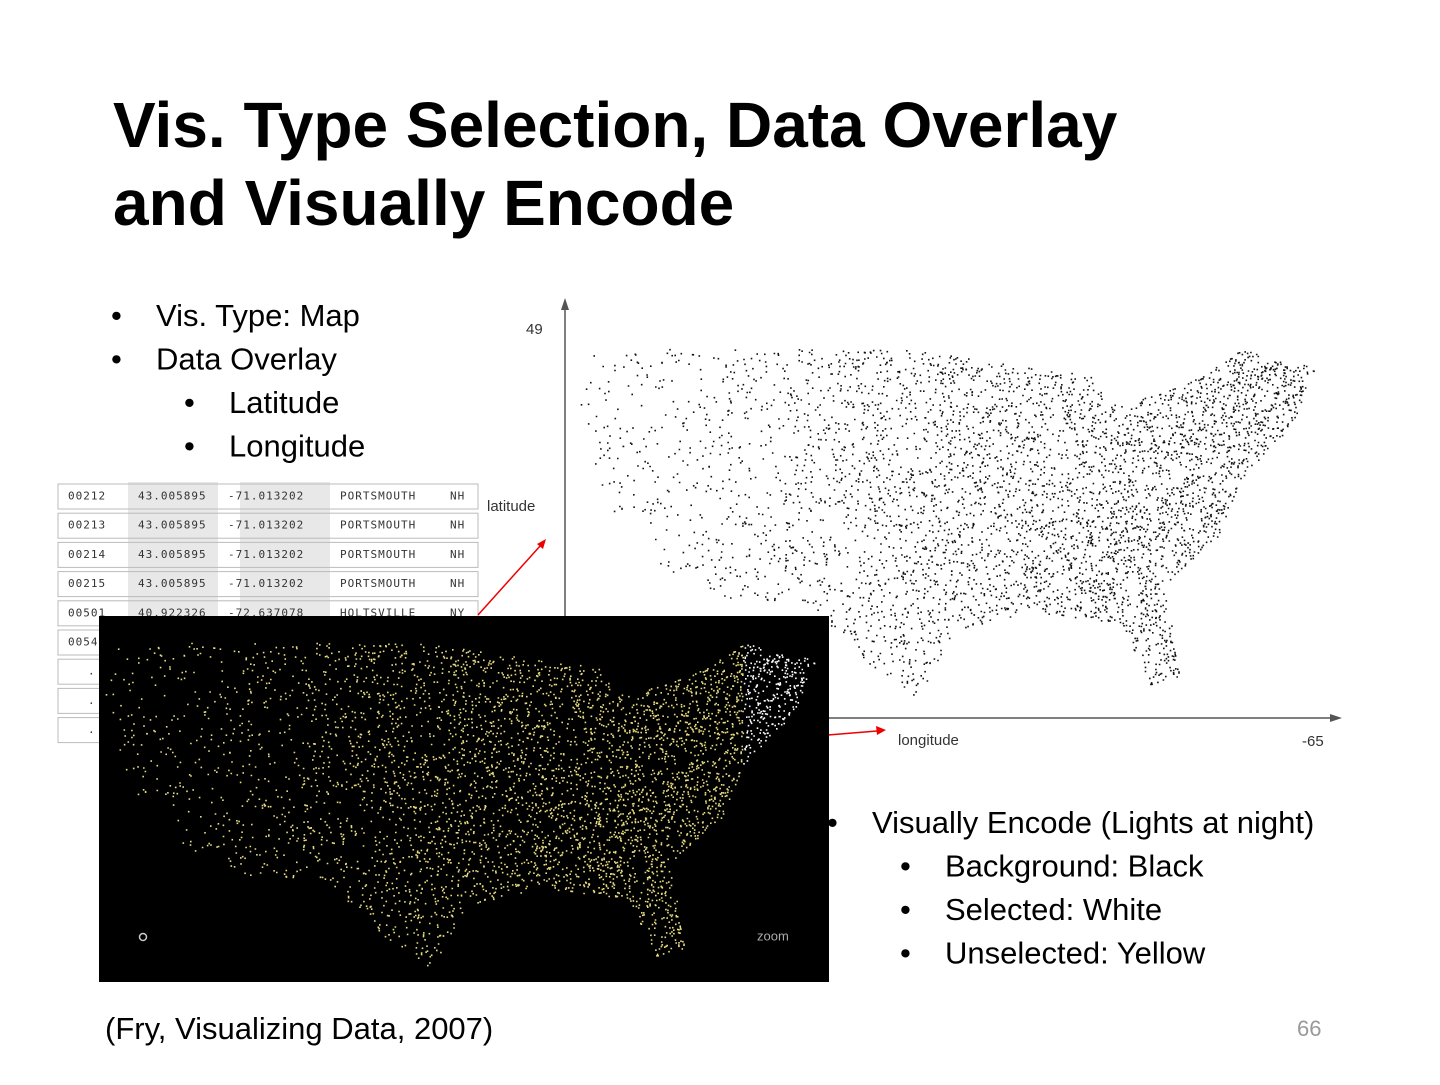  Describe the element at coordinates (773, 935) in the screenshot. I see `zoom-label: zoom` at that location.